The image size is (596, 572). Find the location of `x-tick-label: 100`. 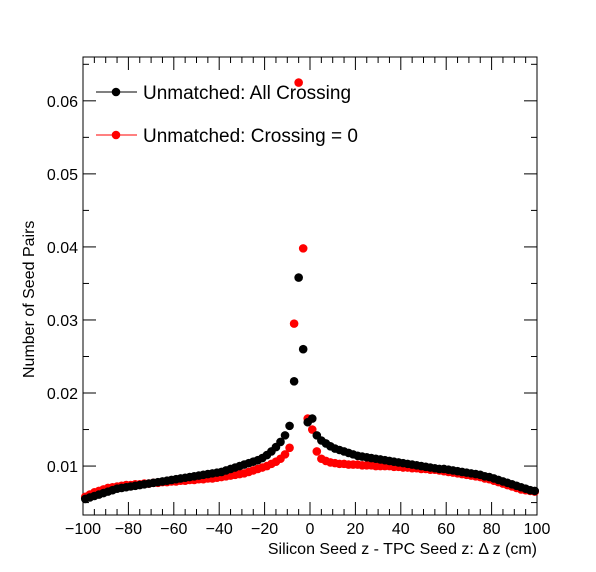

x-tick-label: 100 is located at coordinates (537, 529).